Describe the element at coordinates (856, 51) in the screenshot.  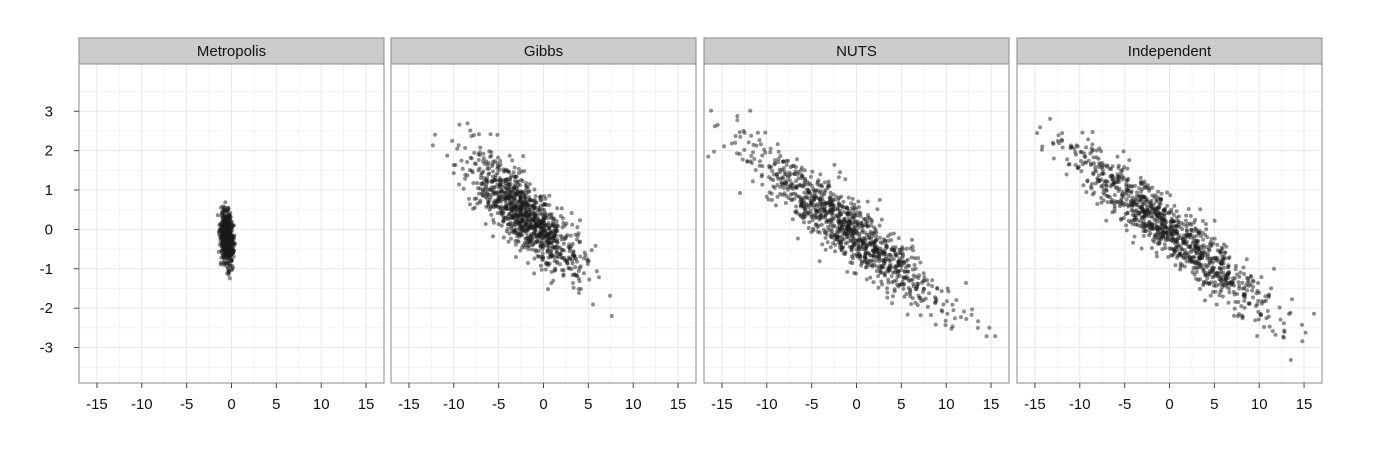
I see `panel-title: NUTS` at that location.